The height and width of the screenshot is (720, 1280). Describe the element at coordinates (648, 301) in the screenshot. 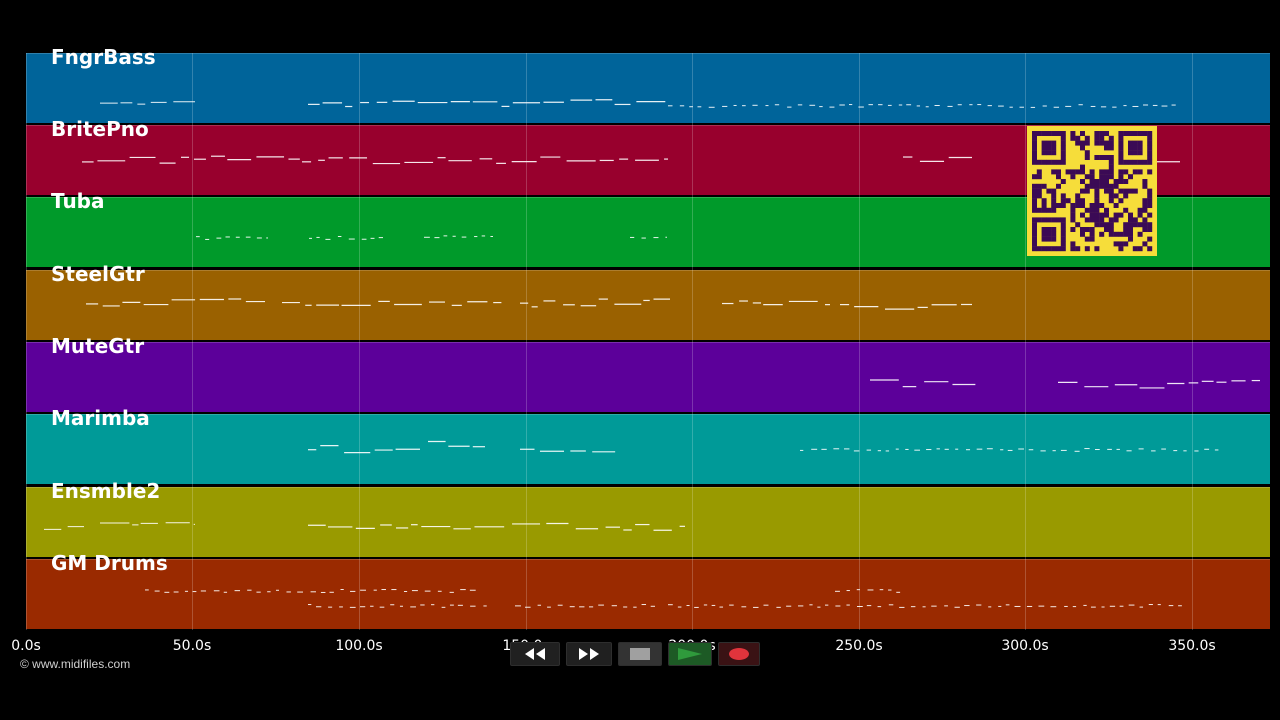

I see `track-lane-steelgtr: SteelGtr` at that location.